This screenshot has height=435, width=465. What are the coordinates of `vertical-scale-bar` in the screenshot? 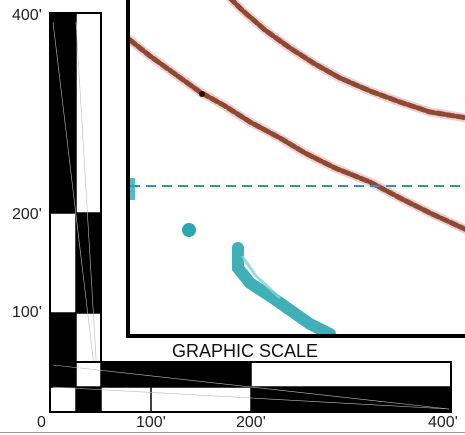 It's located at (75, 212).